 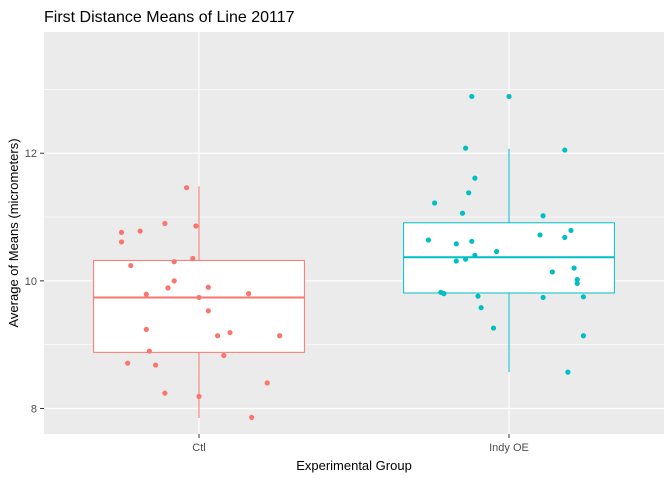 I want to click on y-tick-label: 8, so click(x=34, y=409).